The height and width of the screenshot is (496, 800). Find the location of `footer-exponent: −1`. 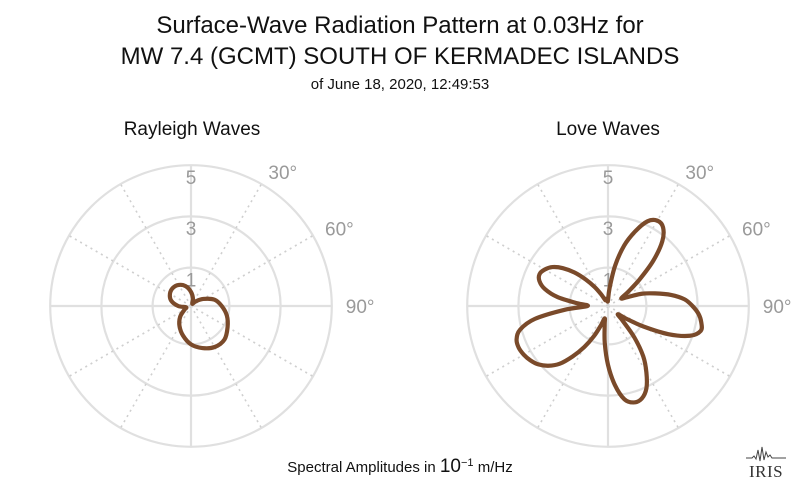

footer-exponent: −1 is located at coordinates (467, 463).